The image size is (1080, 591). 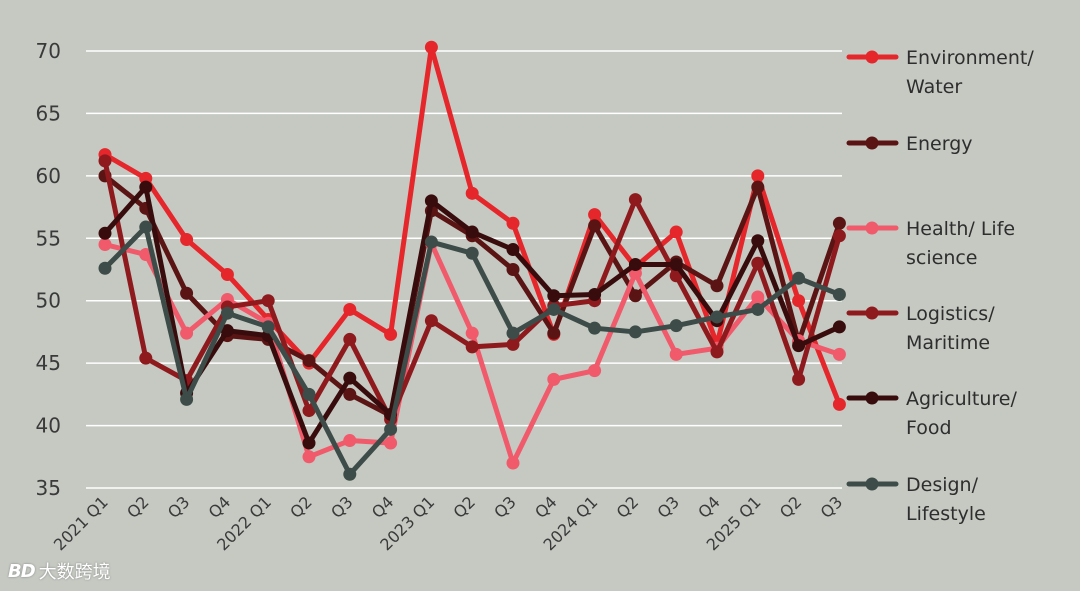 What do you see at coordinates (960, 229) in the screenshot?
I see `legend-label: Health/ Life` at bounding box center [960, 229].